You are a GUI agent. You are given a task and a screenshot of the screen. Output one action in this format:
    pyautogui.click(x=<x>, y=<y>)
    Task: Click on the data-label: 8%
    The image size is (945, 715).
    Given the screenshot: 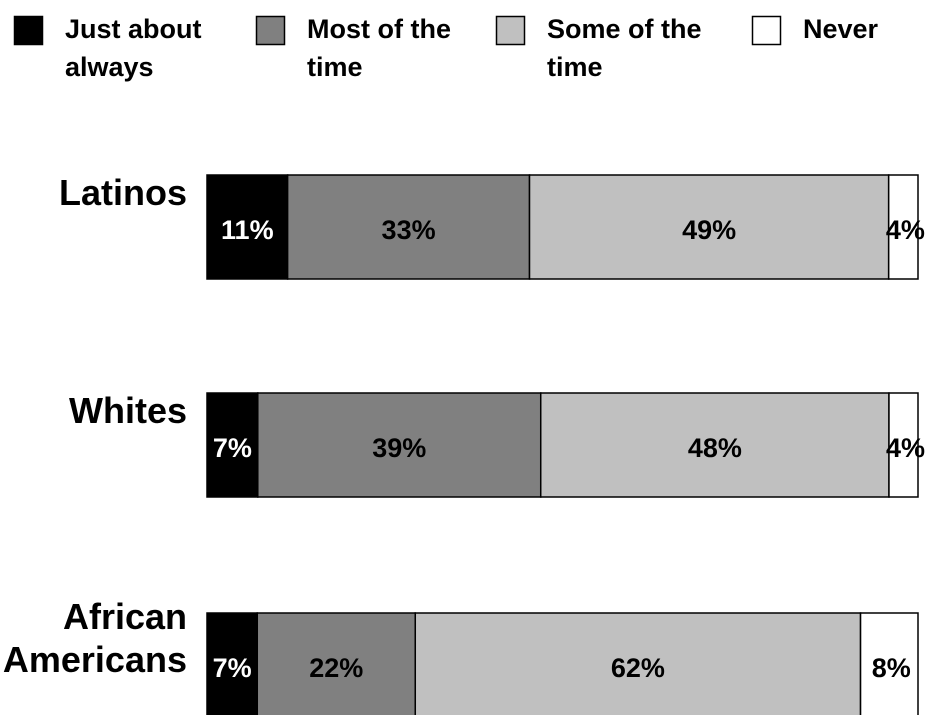 What is the action you would take?
    pyautogui.click(x=891, y=668)
    